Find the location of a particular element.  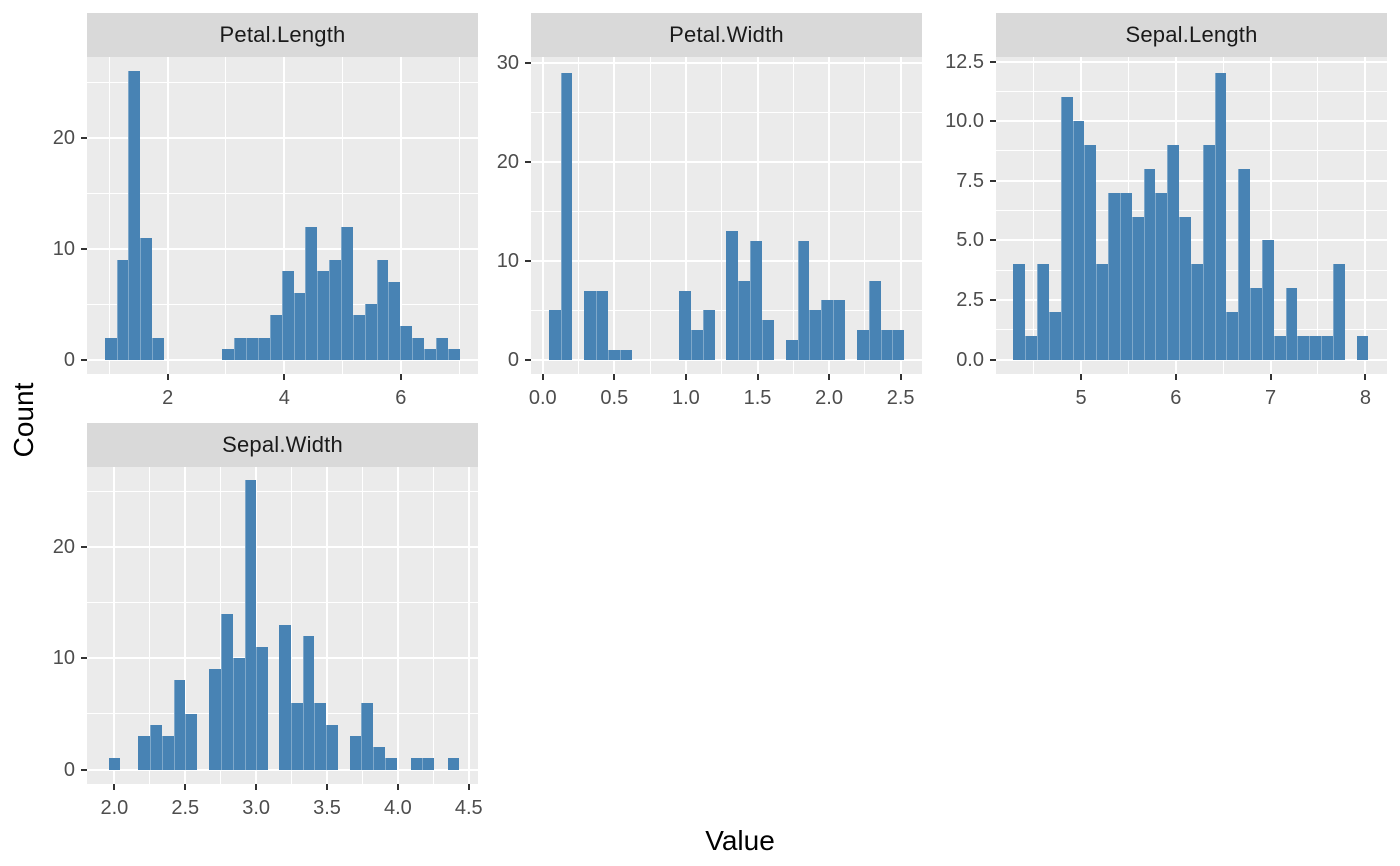

facet-strip-sepal-length: Sepal.Length is located at coordinates (1191, 35).